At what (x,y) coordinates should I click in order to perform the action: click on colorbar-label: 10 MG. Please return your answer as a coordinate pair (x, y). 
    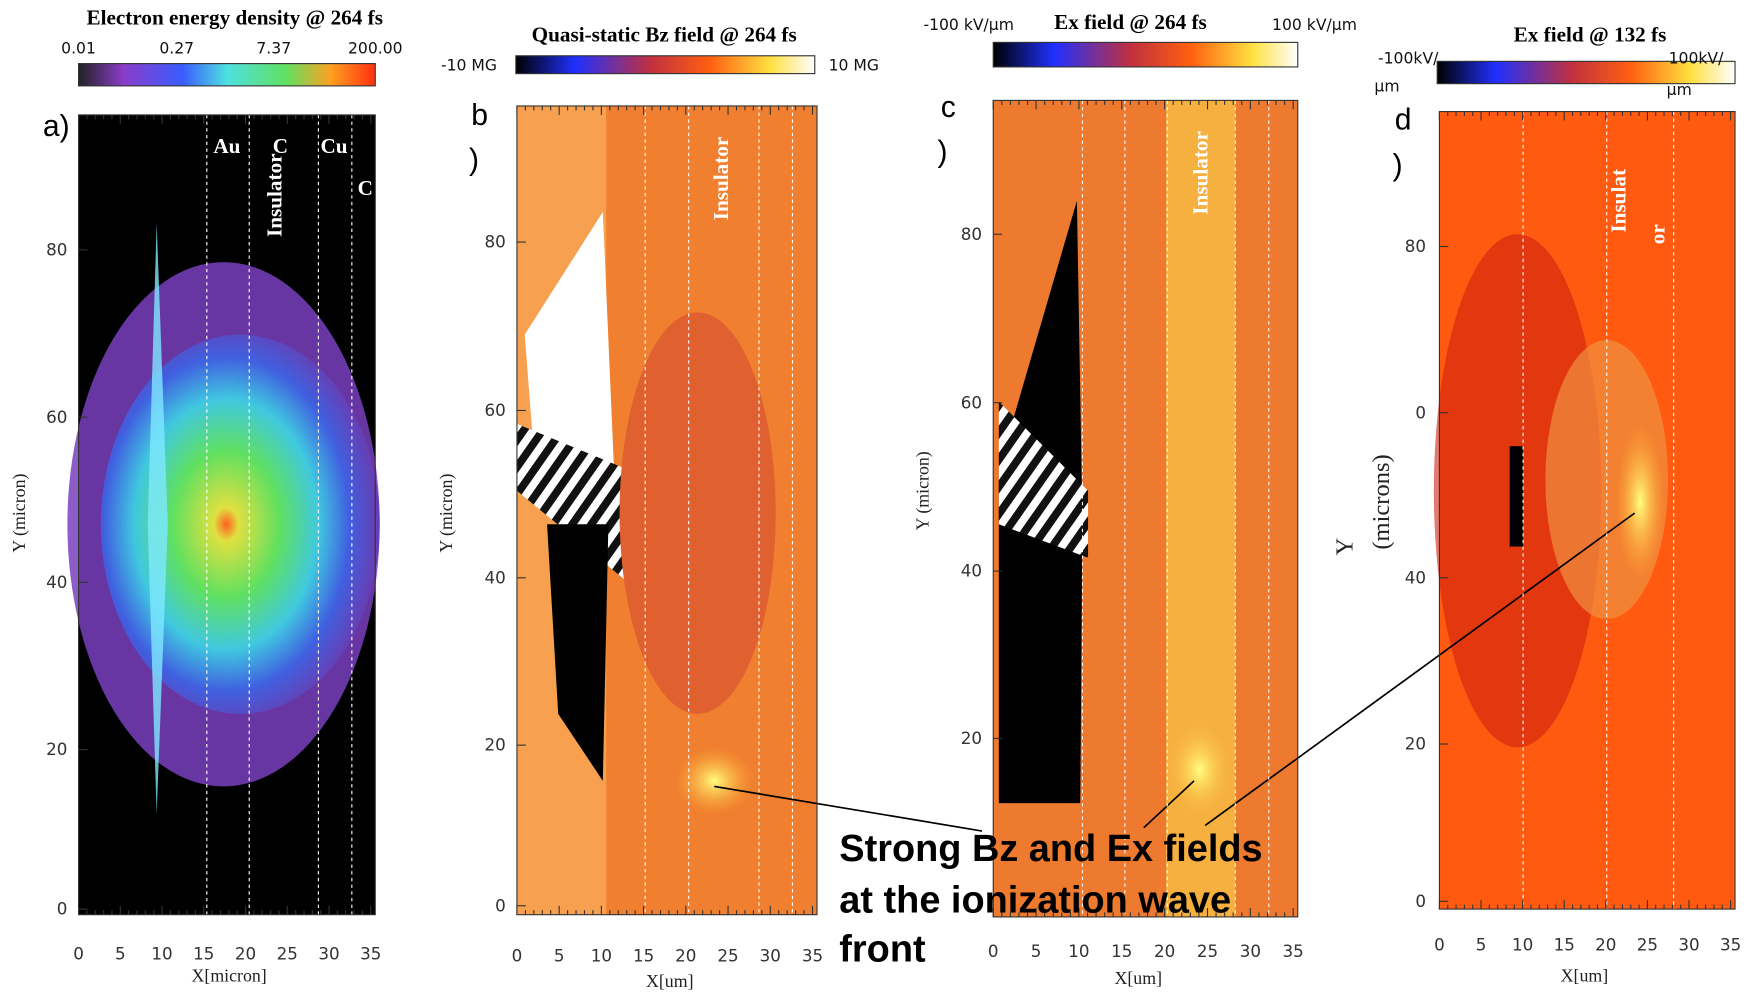
    Looking at the image, I should click on (854, 65).